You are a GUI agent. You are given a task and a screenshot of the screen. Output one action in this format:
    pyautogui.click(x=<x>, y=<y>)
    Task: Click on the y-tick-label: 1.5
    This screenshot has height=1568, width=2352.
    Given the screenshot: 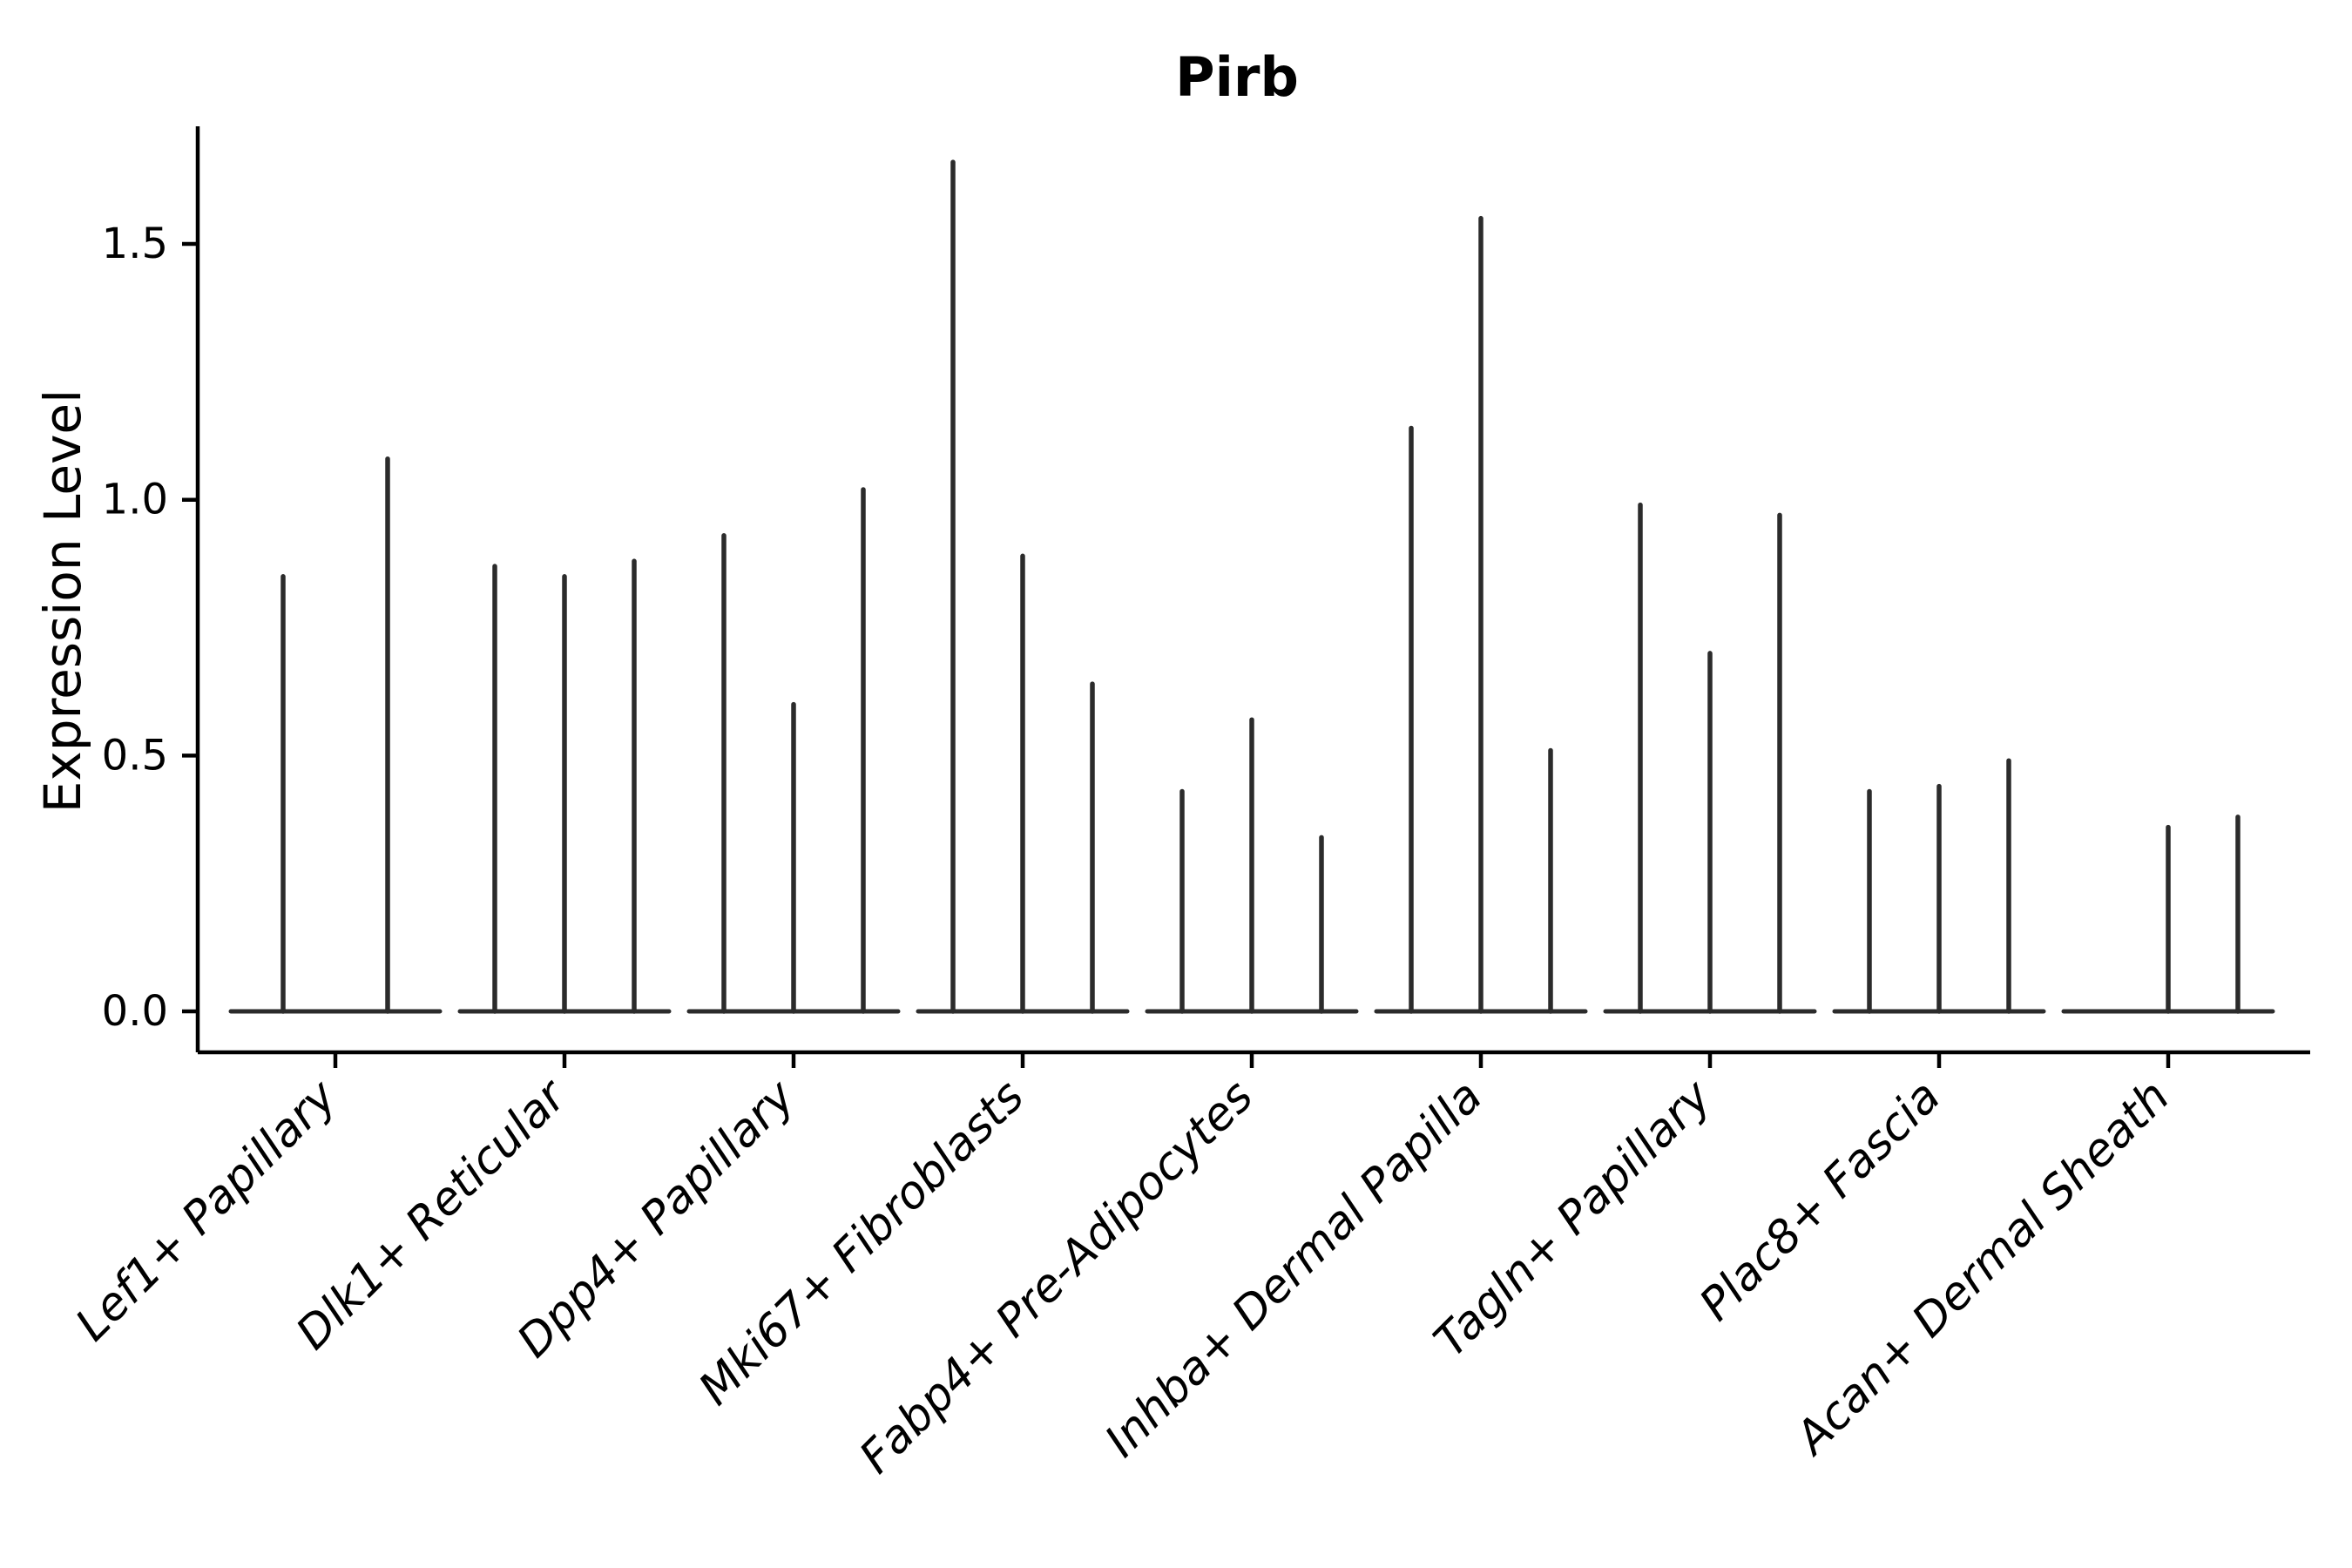 What is the action you would take?
    pyautogui.click(x=135, y=244)
    